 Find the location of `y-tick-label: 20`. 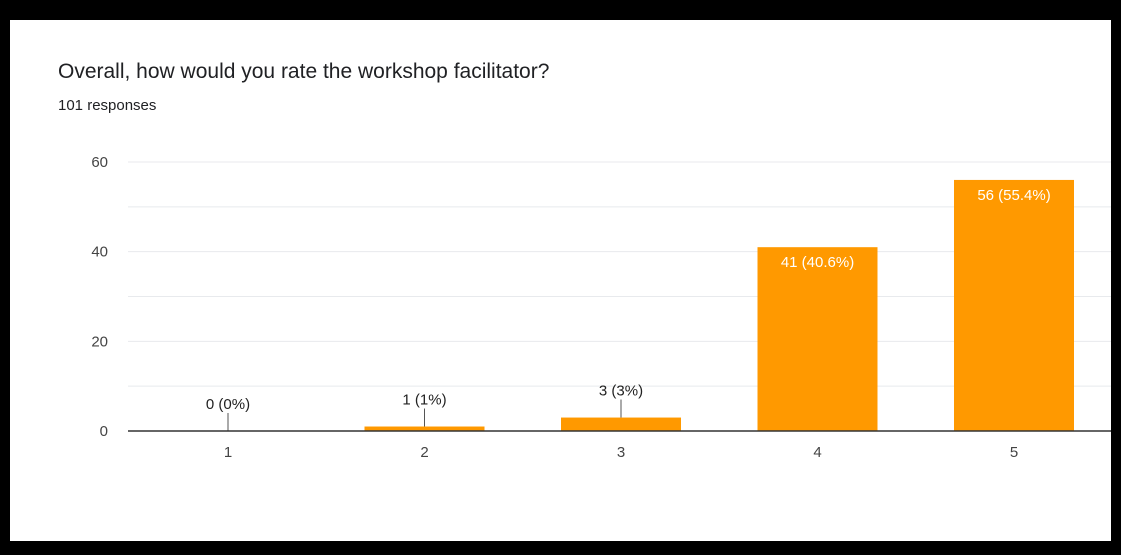

y-tick-label: 20 is located at coordinates (99, 341).